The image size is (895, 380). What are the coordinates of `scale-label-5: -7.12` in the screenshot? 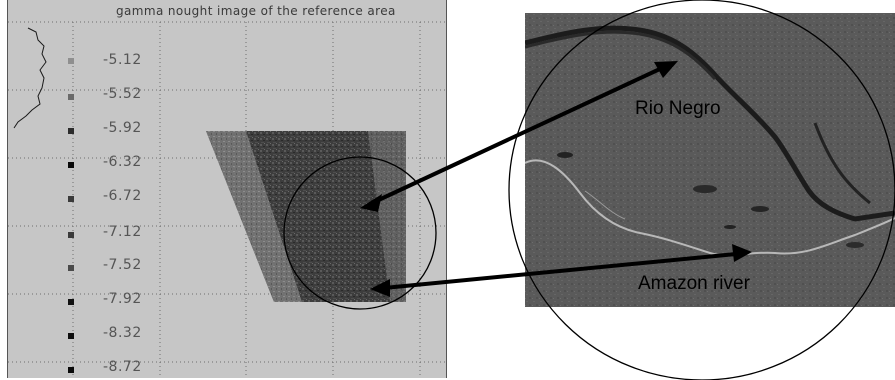 It's located at (122, 232).